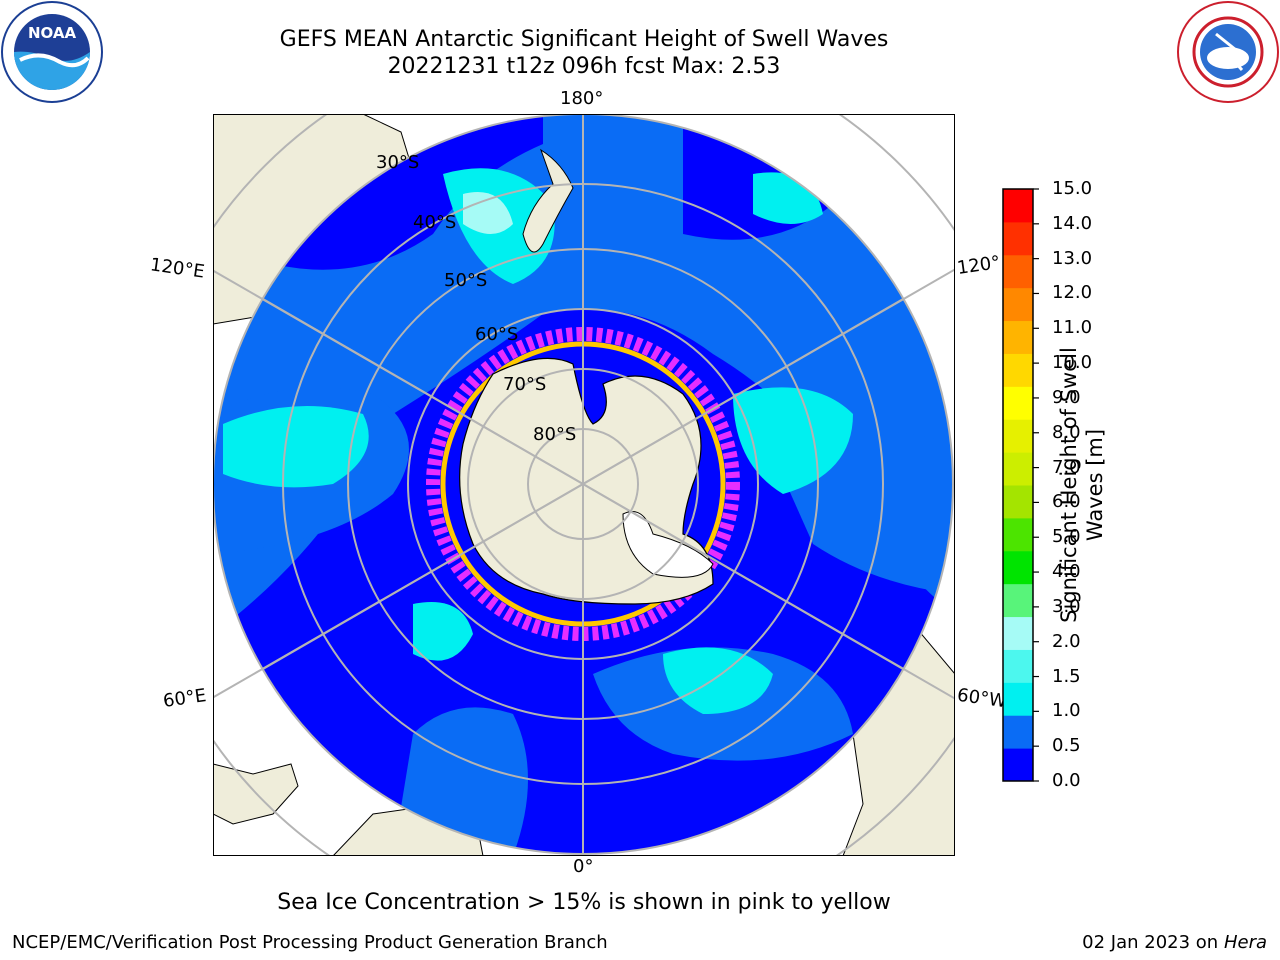 The image size is (1280, 960). I want to click on noaa-logo-text: NOAA, so click(52, 33).